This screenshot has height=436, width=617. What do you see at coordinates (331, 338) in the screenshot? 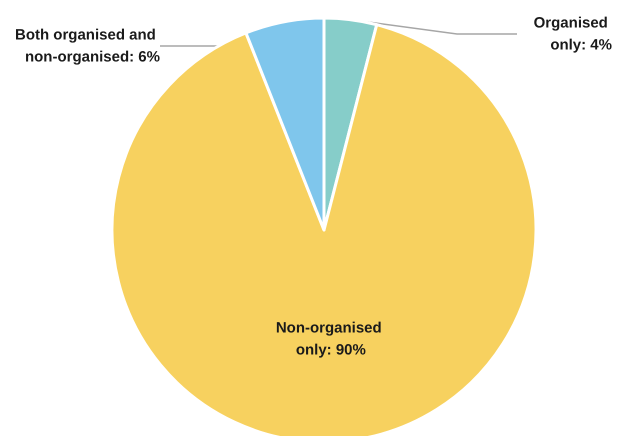
I see `slice-label: Non-organised only: 90%` at bounding box center [331, 338].